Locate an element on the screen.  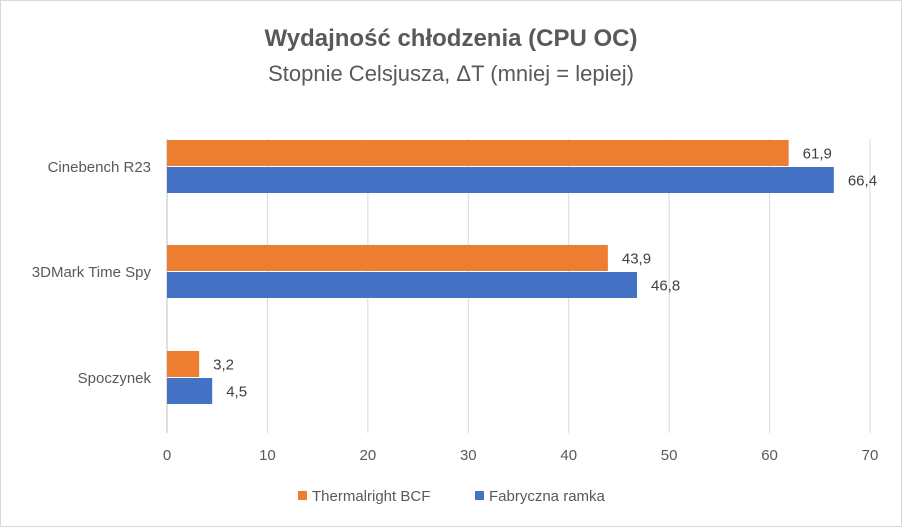
x-tick-label: 50 is located at coordinates (669, 455).